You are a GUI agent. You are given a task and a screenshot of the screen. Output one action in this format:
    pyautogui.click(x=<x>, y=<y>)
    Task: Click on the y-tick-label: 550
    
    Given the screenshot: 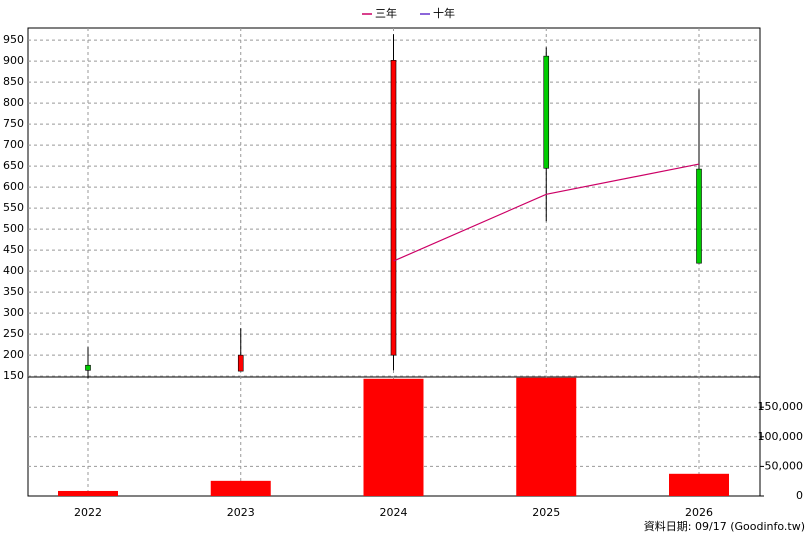 What is the action you would take?
    pyautogui.click(x=13, y=207)
    